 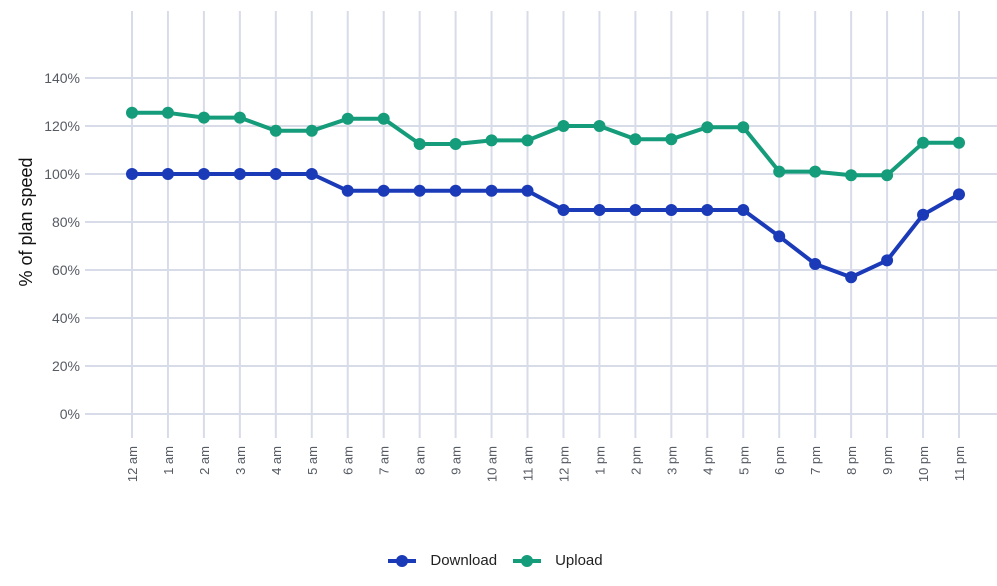 I want to click on x-tick-label: 7 pm, so click(x=815, y=460).